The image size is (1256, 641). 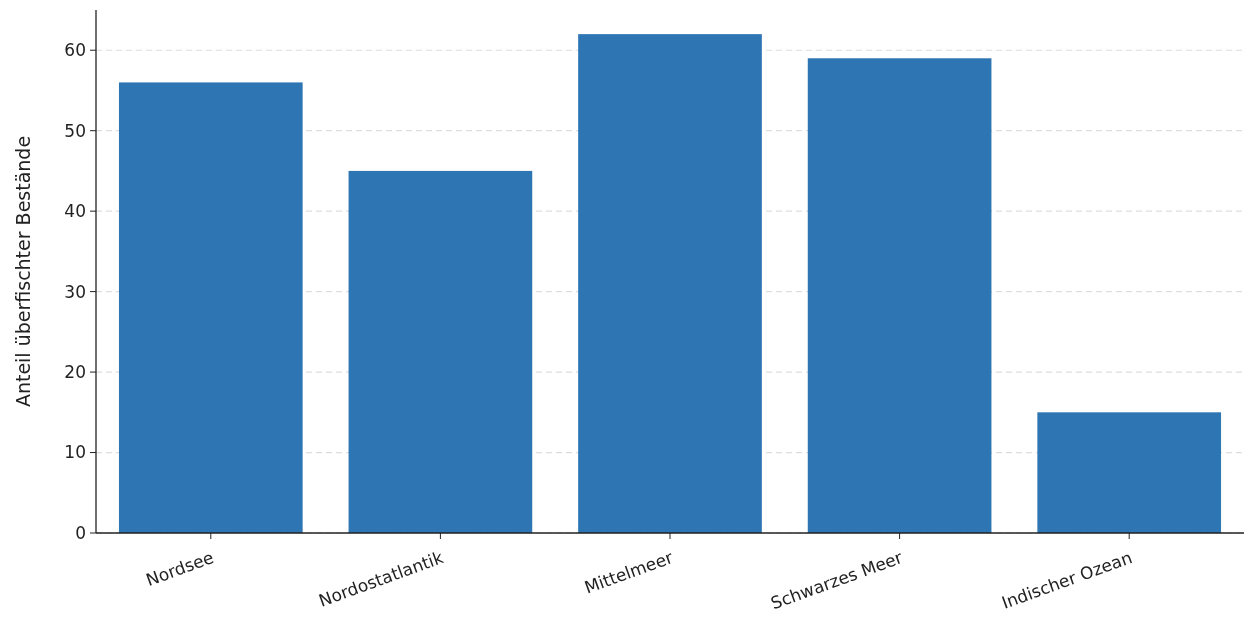 I want to click on y-tick-label: 60, so click(x=75, y=50).